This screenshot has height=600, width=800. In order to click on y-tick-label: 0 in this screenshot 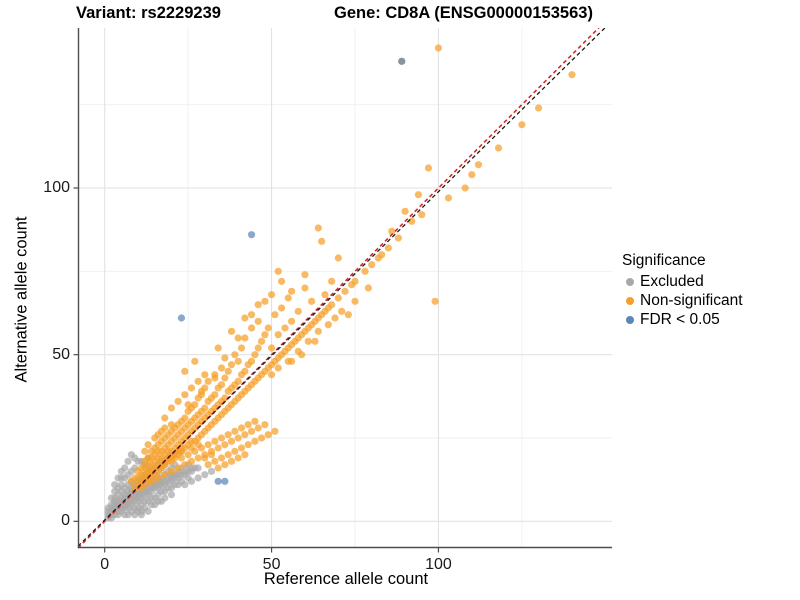, I will do `click(65, 521)`.